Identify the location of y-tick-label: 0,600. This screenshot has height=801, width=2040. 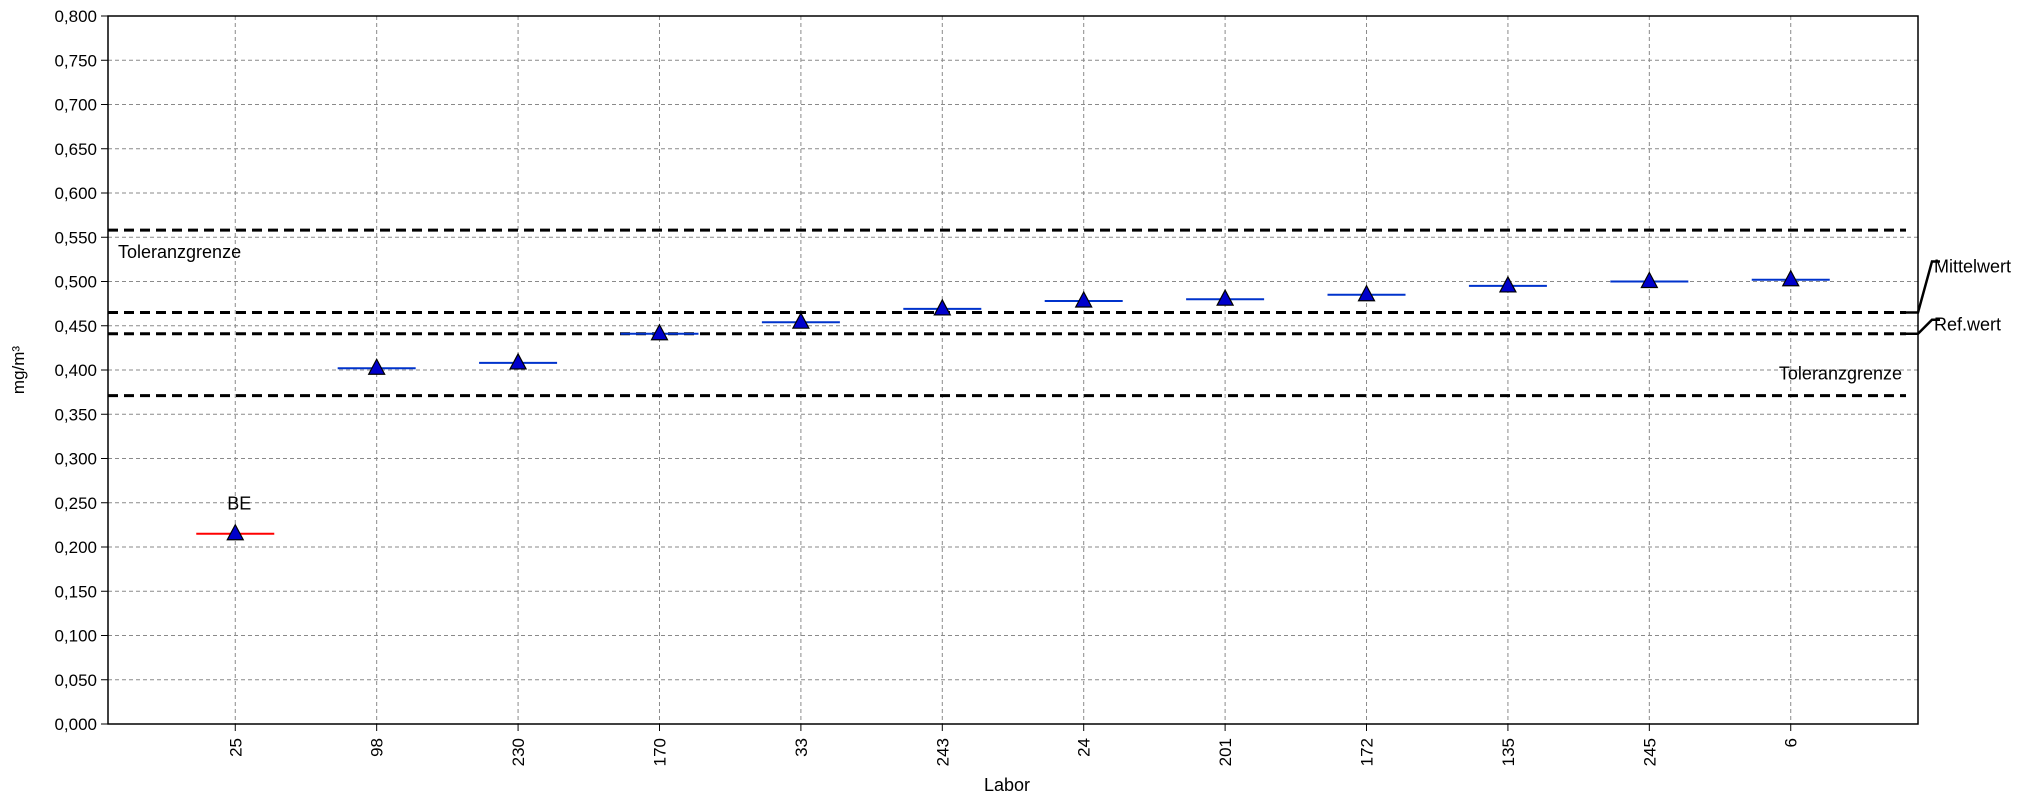
(75, 193).